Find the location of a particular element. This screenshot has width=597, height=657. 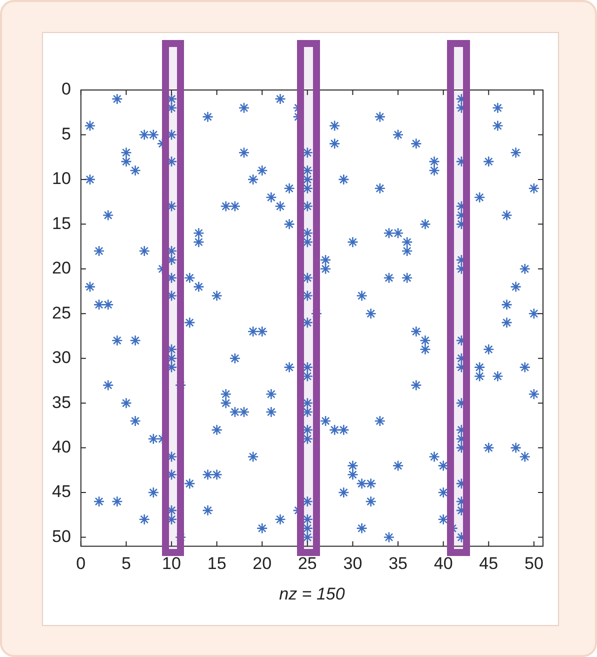

x-axis-title: nz = 150 is located at coordinates (312, 594).